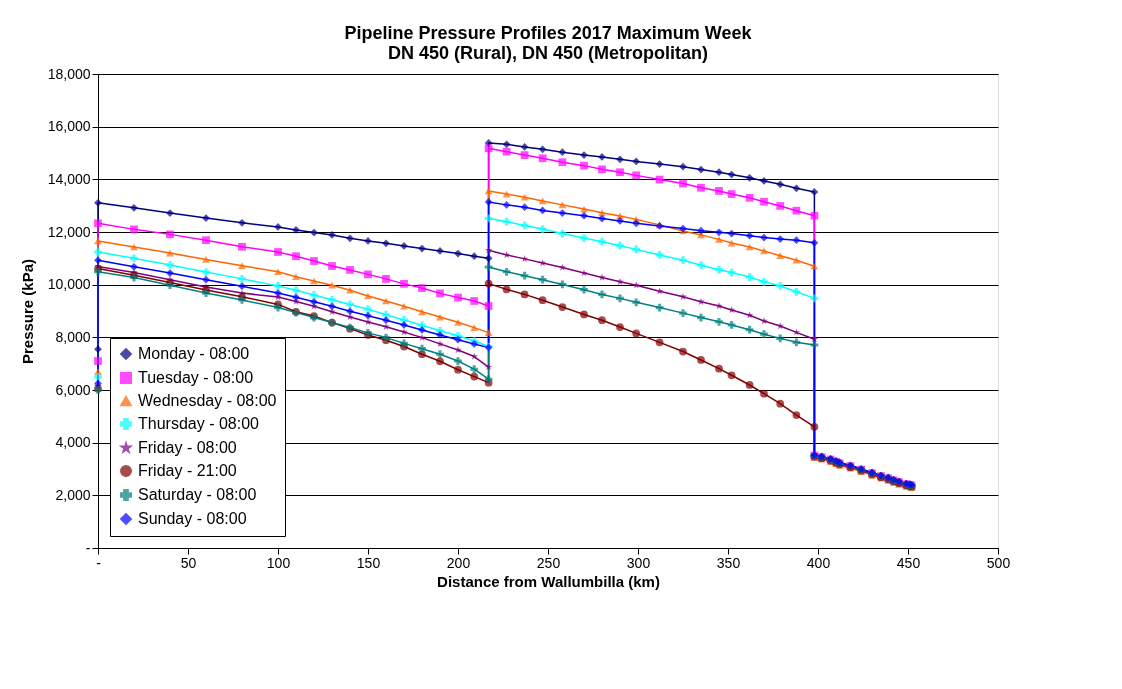 The width and height of the screenshot is (1122, 689). I want to click on x-tick-label: -, so click(99, 562).